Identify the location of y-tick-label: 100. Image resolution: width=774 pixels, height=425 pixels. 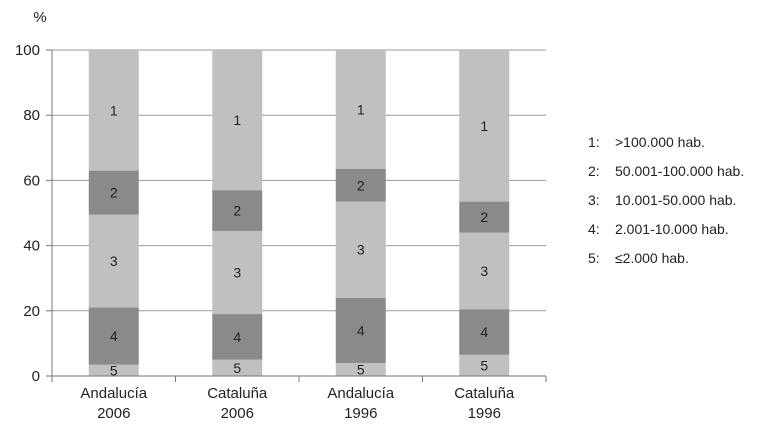
(27, 50).